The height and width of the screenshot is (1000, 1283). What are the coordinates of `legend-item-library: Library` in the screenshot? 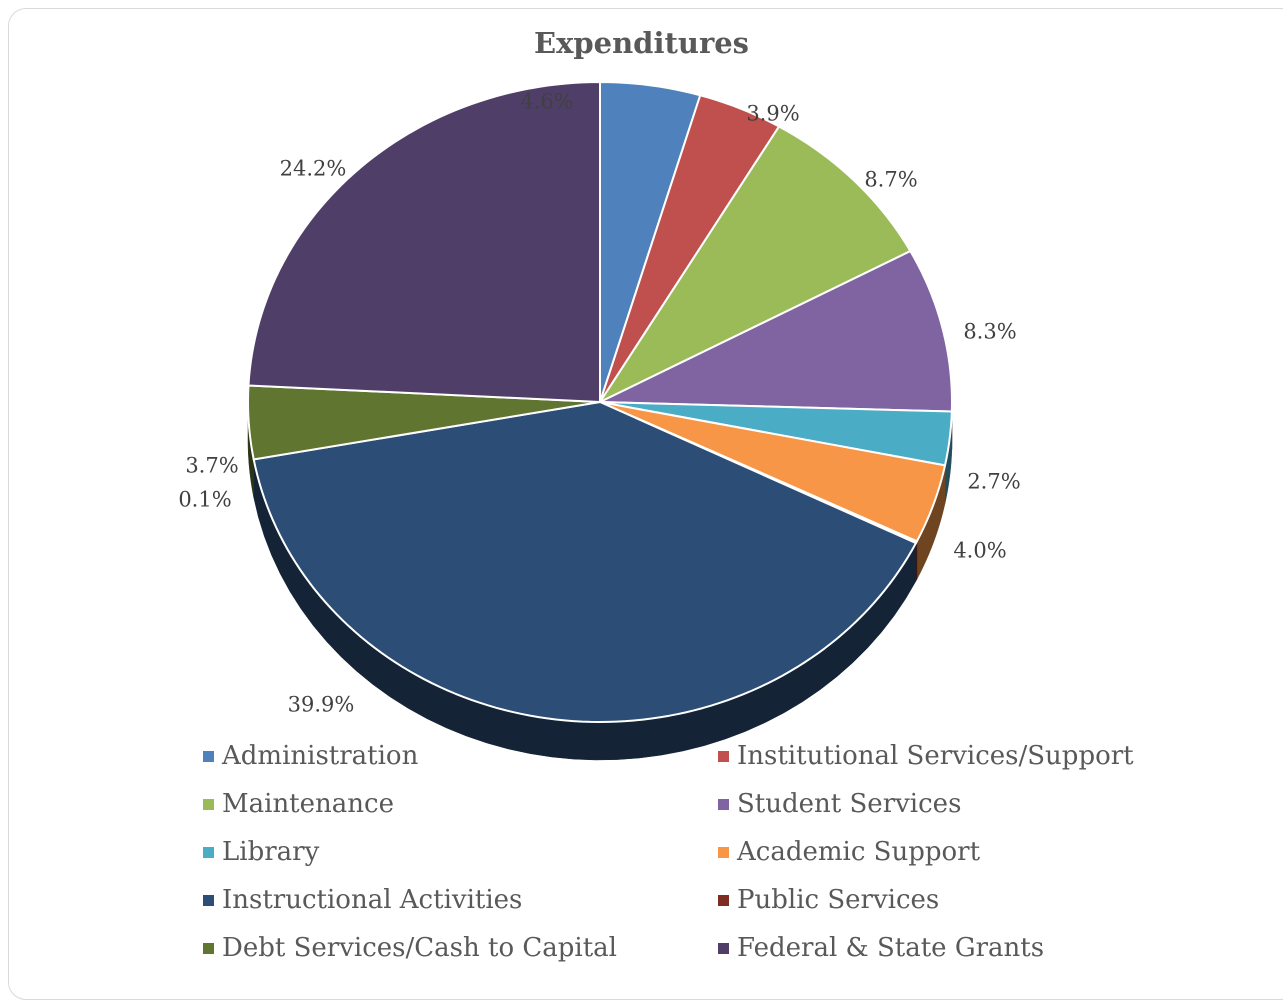 It's located at (261, 852).